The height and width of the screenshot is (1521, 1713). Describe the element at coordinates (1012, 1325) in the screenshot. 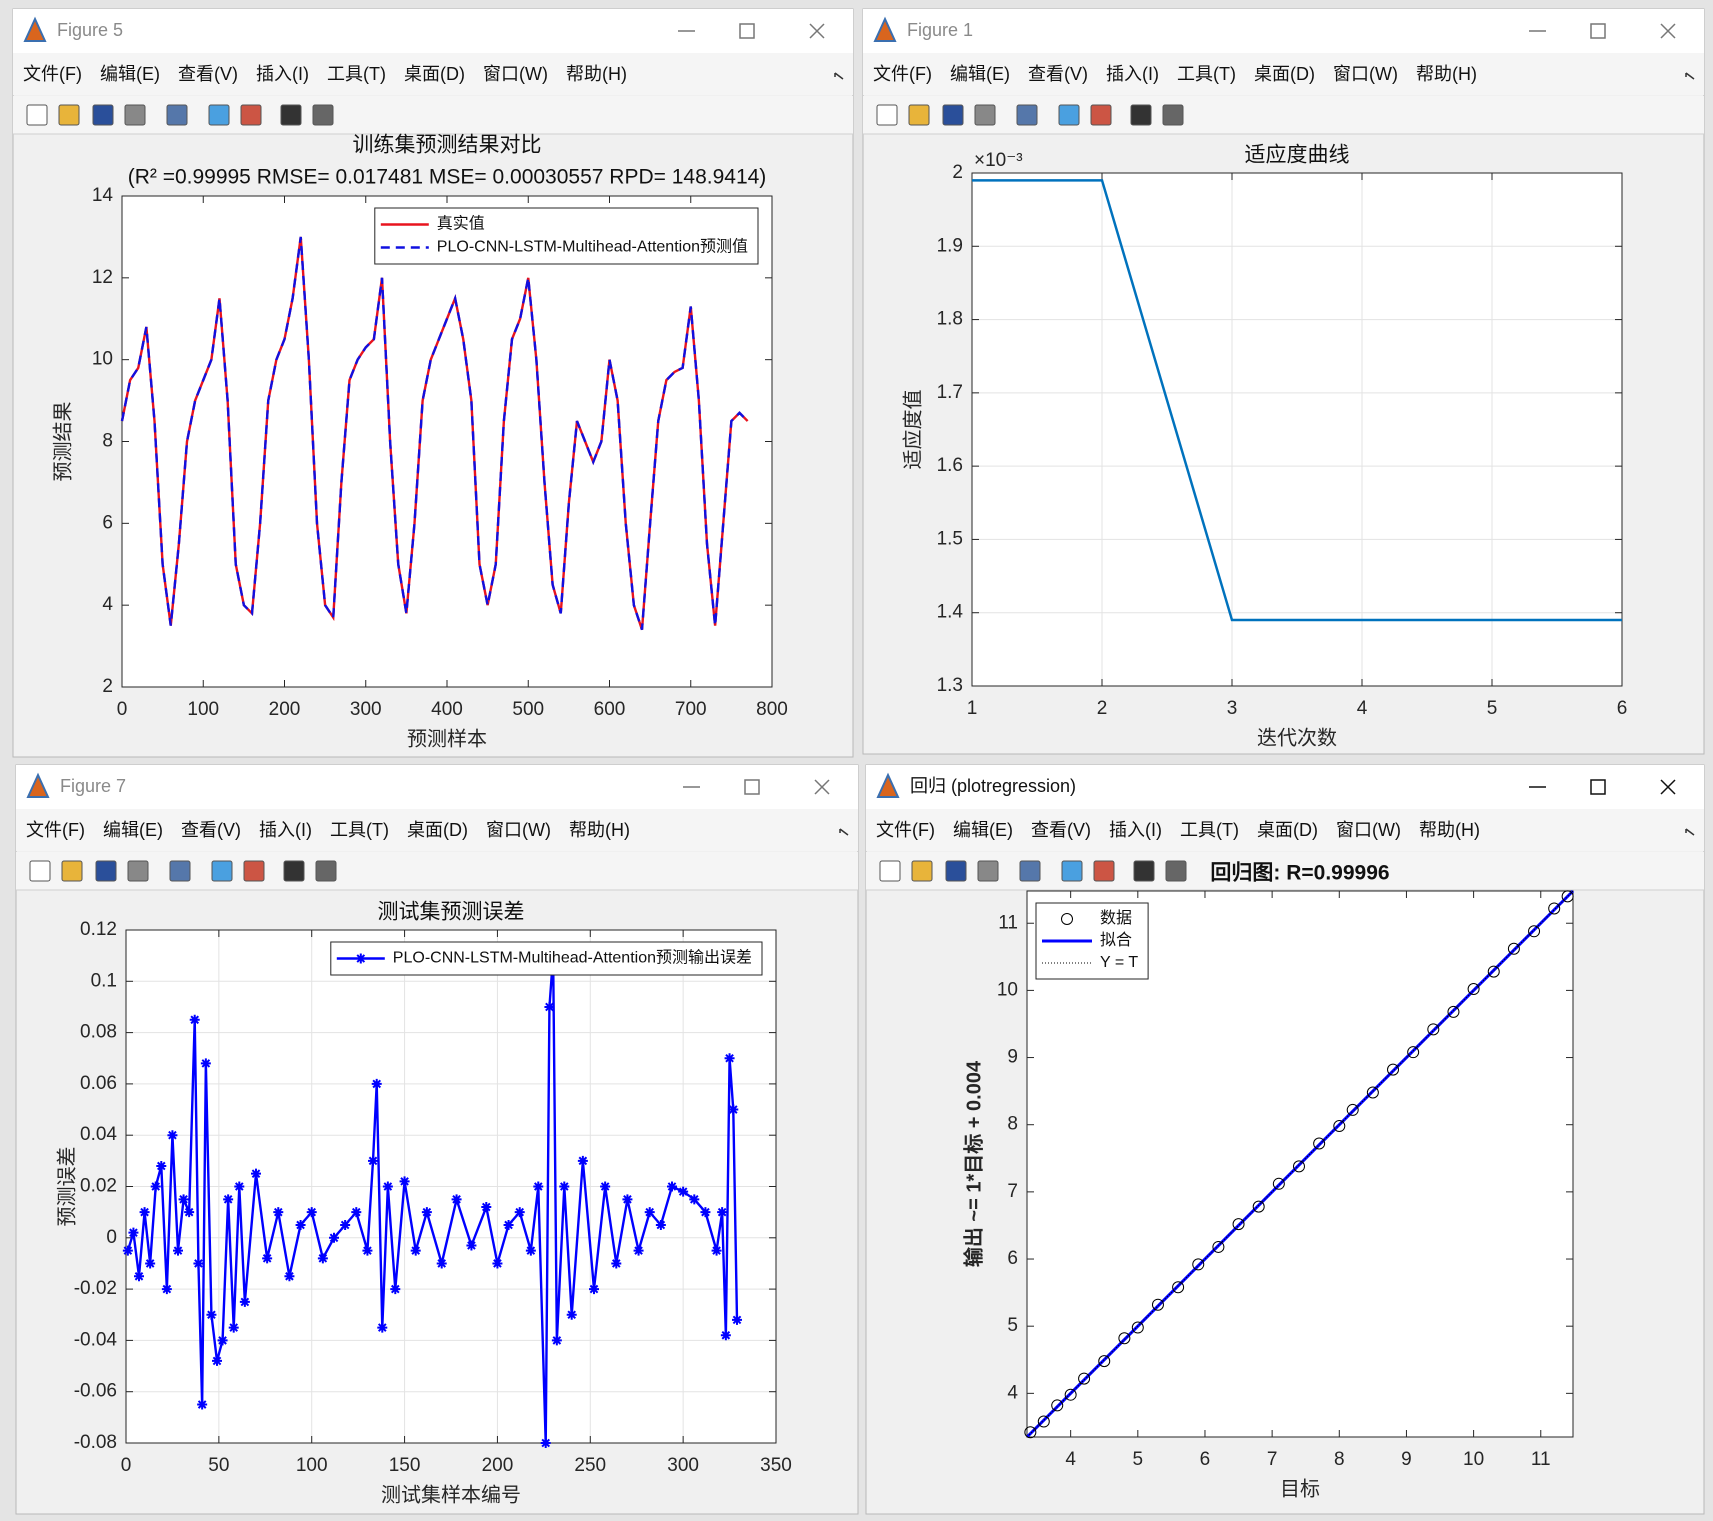

I see `y-tick-label: 5` at that location.